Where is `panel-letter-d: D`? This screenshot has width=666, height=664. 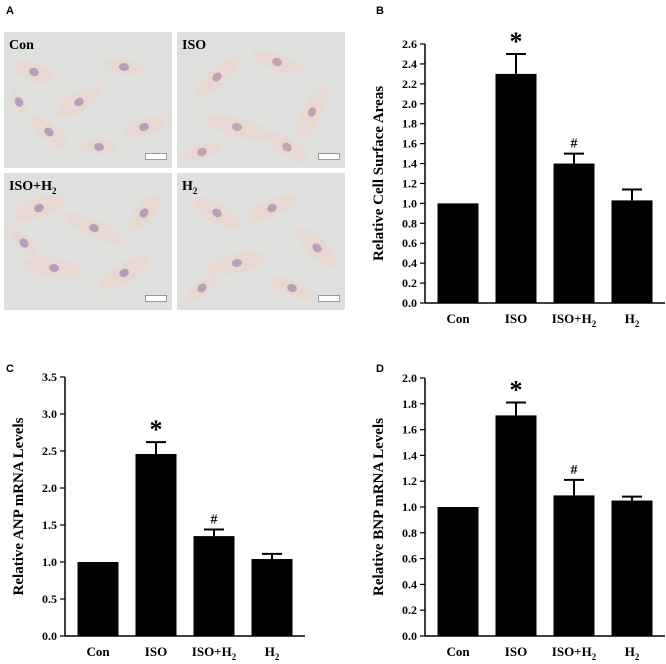
panel-letter-d: D is located at coordinates (380, 369).